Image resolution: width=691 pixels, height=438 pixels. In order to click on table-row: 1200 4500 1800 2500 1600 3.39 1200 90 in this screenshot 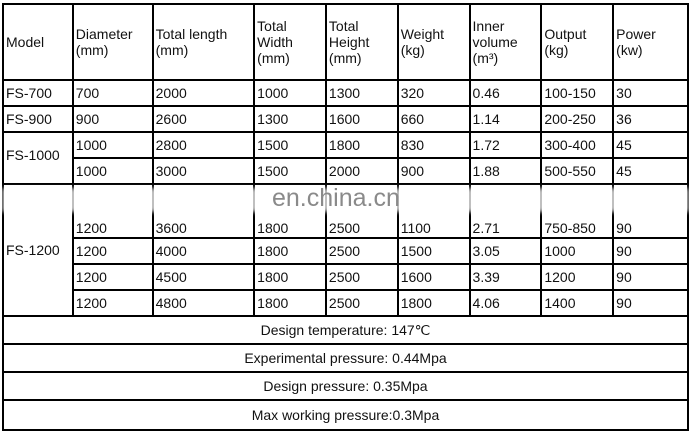, I will do `click(346, 277)`.